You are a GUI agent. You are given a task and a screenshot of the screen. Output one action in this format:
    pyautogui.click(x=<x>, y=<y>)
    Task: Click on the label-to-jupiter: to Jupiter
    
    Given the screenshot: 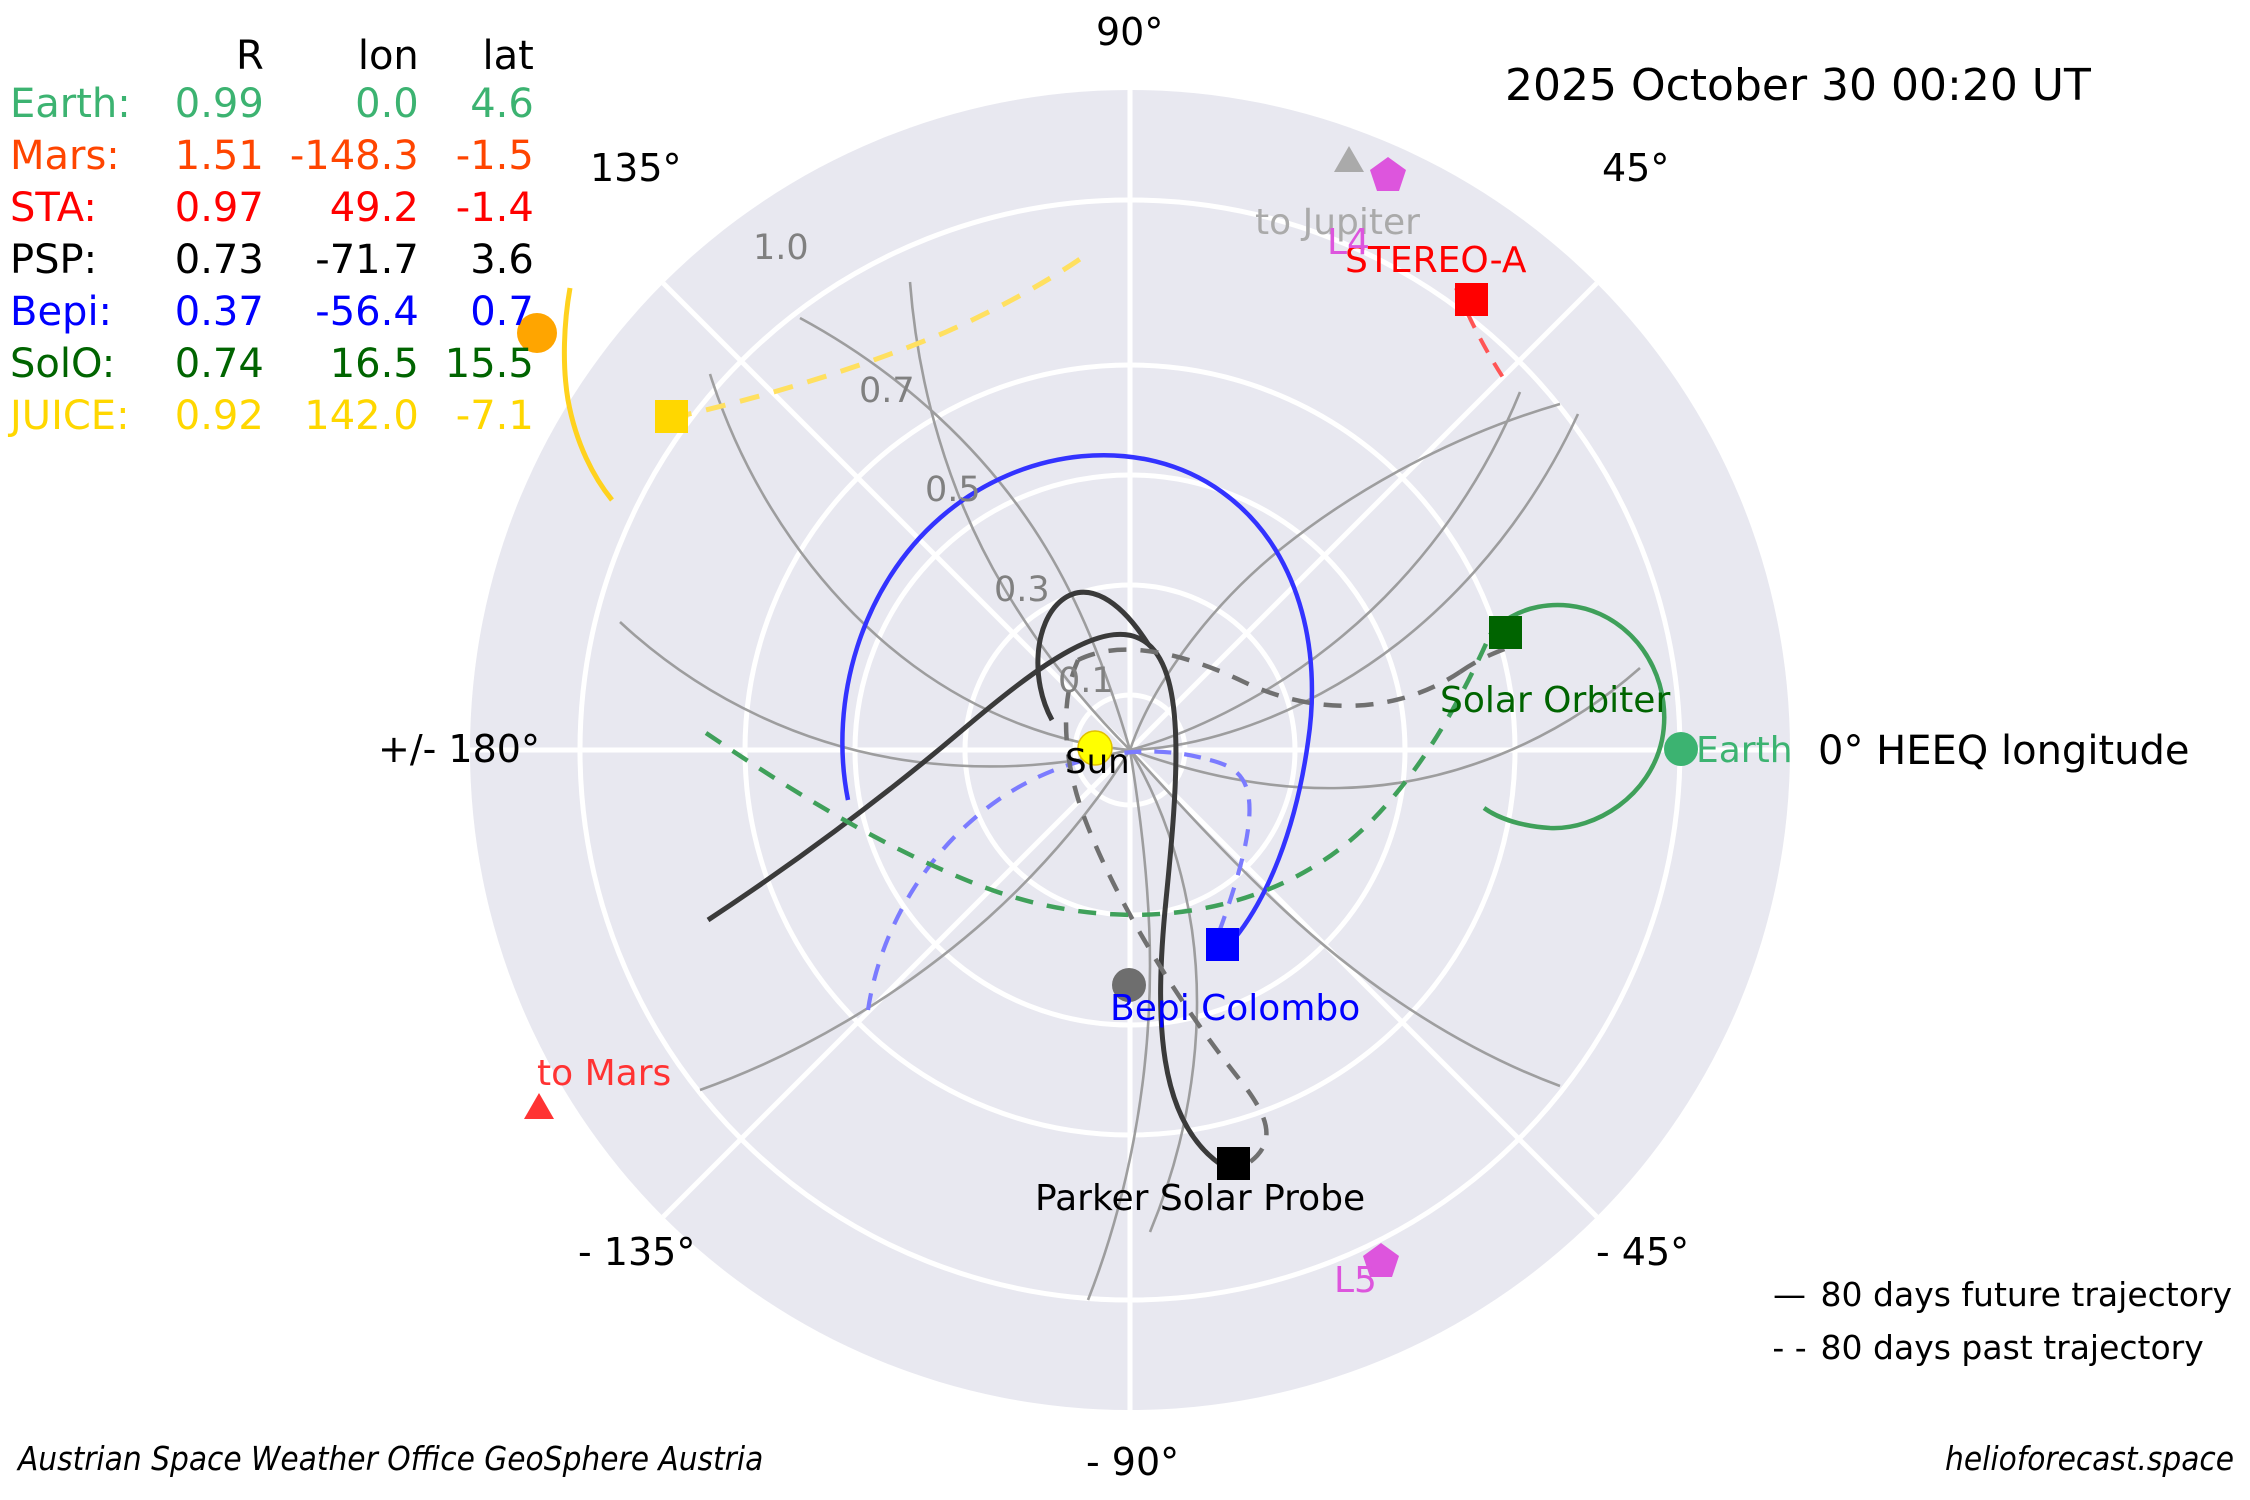 What is the action you would take?
    pyautogui.click(x=1337, y=222)
    